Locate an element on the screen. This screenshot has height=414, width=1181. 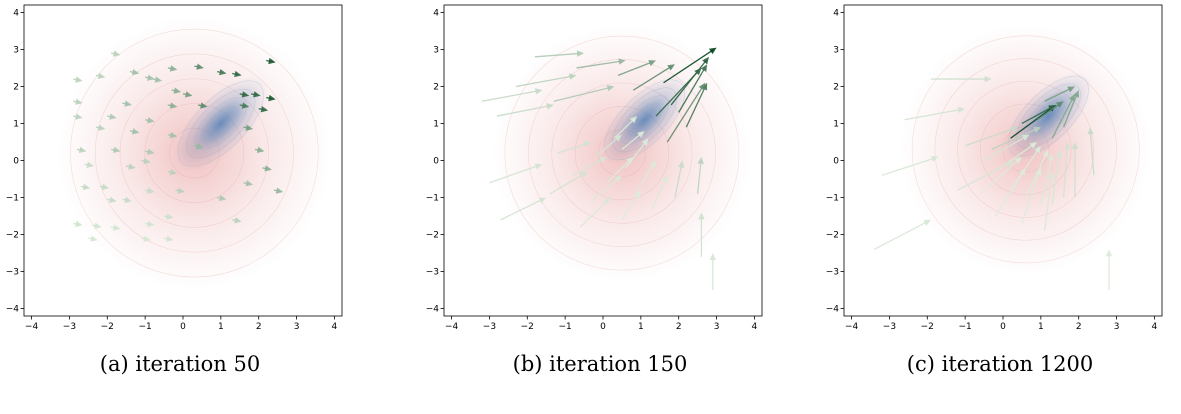
caption-c: (c) iteration 1200 is located at coordinates (1000, 364).